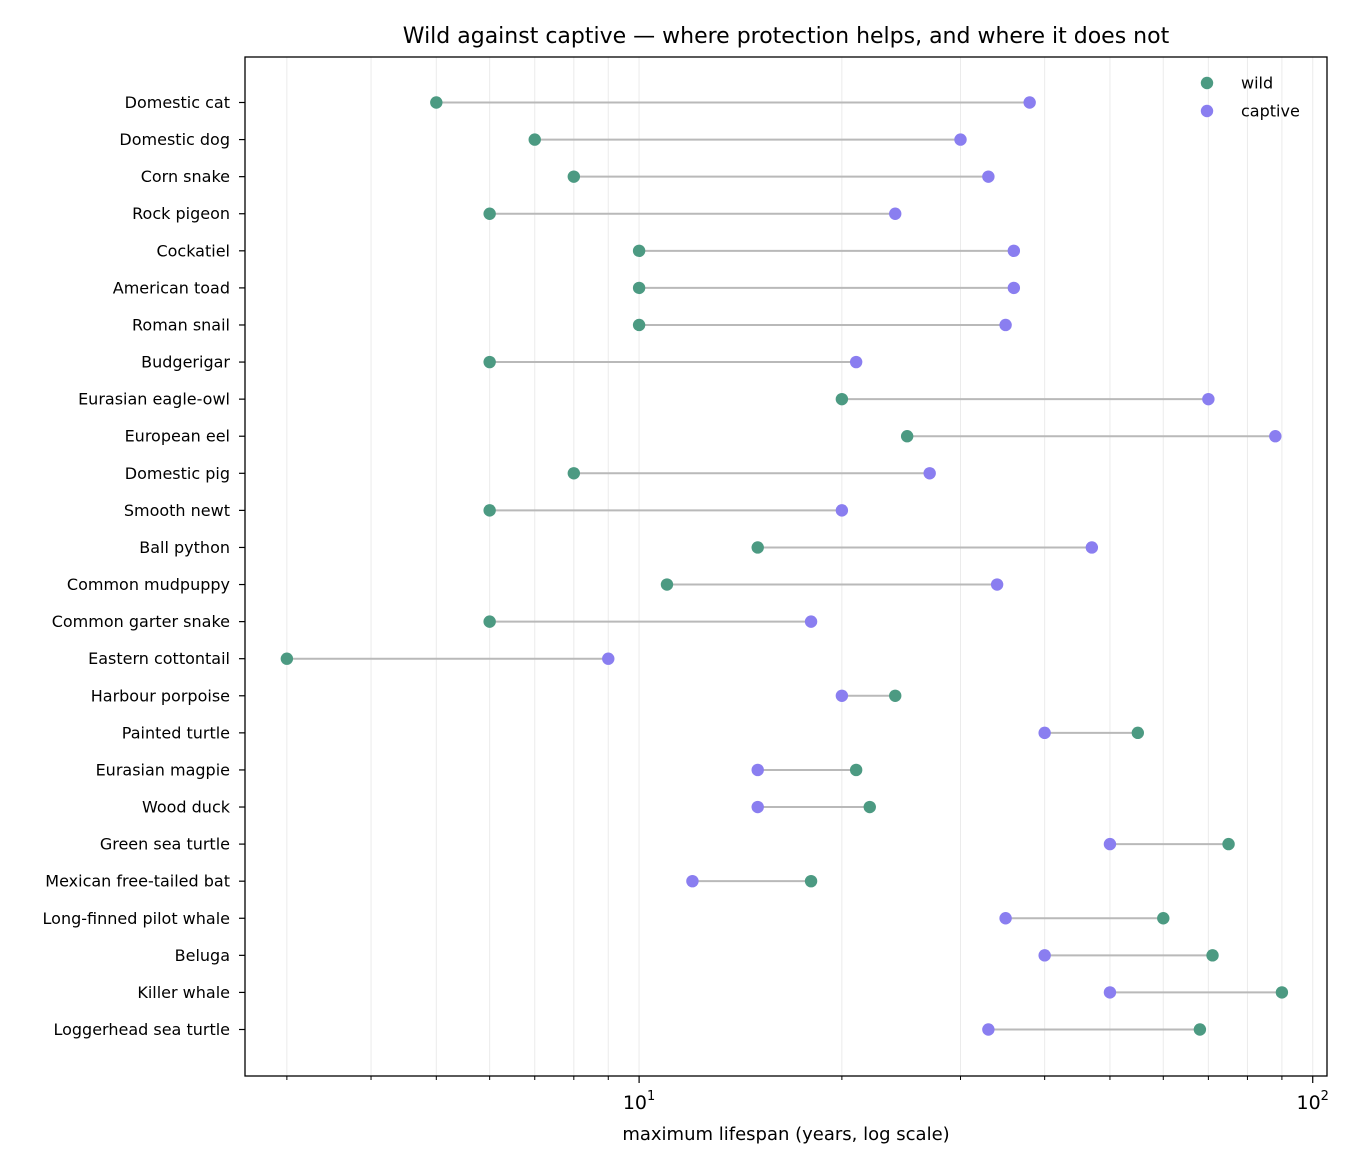 This screenshot has width=1350, height=1170. I want to click on category-label: Loggerhead sea turtle, so click(141, 1029).